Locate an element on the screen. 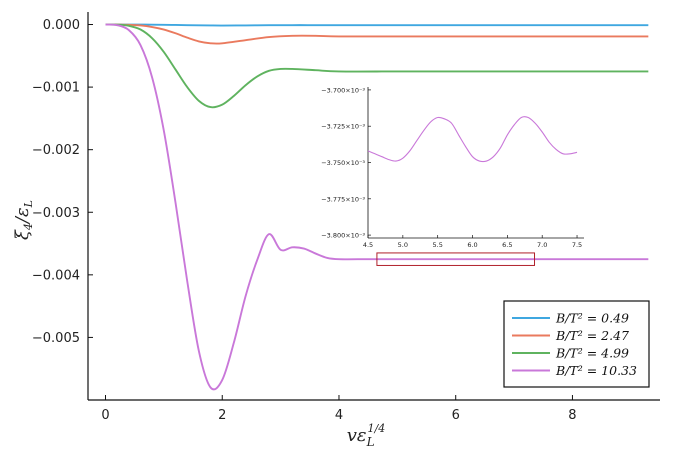 This screenshot has width=689, height=461. x-tick-label: 4 is located at coordinates (339, 415).